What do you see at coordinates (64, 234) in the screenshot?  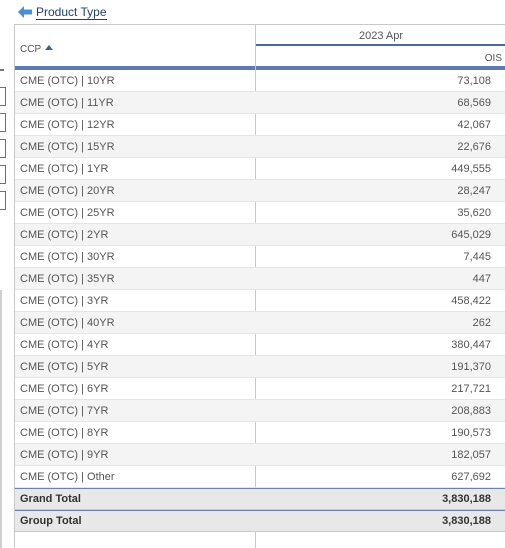 I see `row-label: CME (OTC) | 2YR` at bounding box center [64, 234].